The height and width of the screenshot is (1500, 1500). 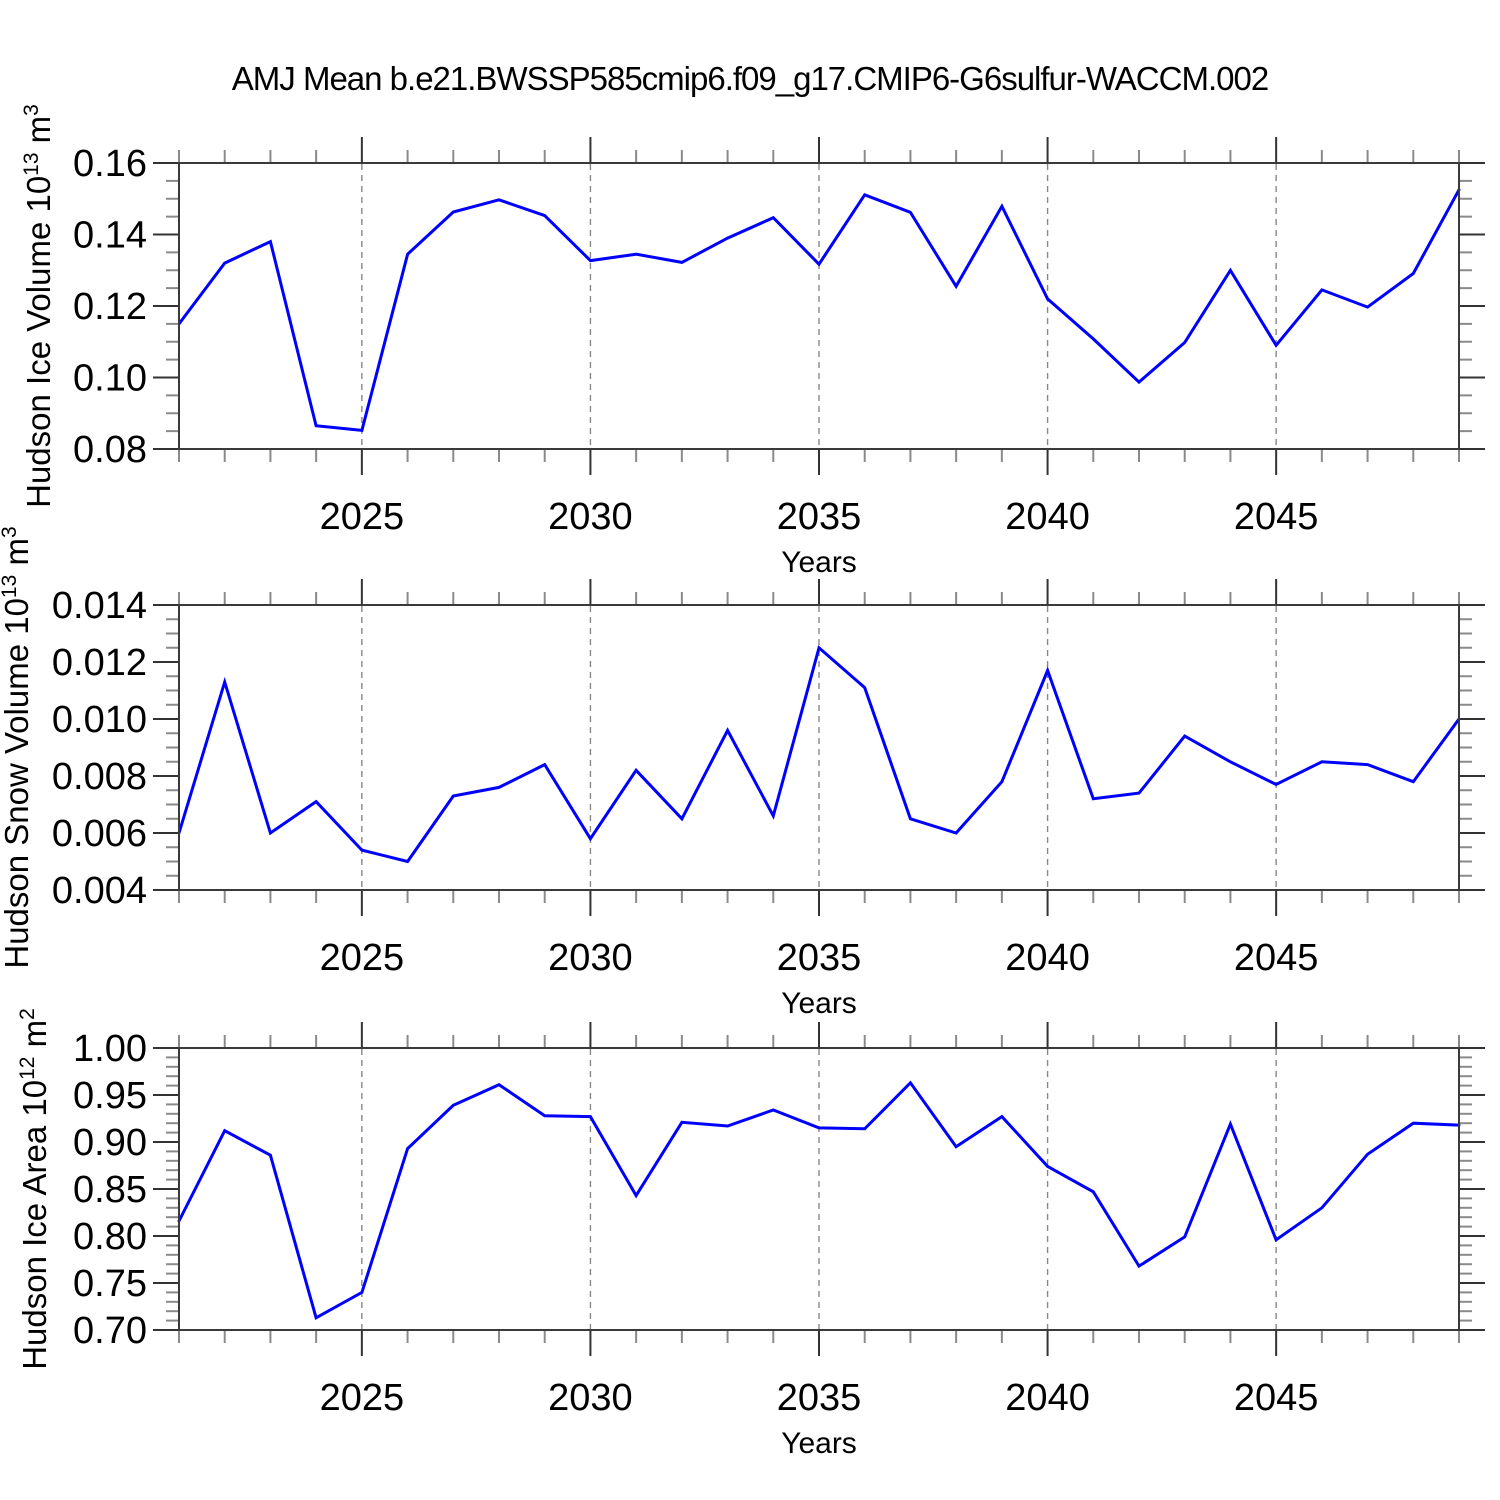 I want to click on y-tick-label: 0.006, so click(x=99, y=834).